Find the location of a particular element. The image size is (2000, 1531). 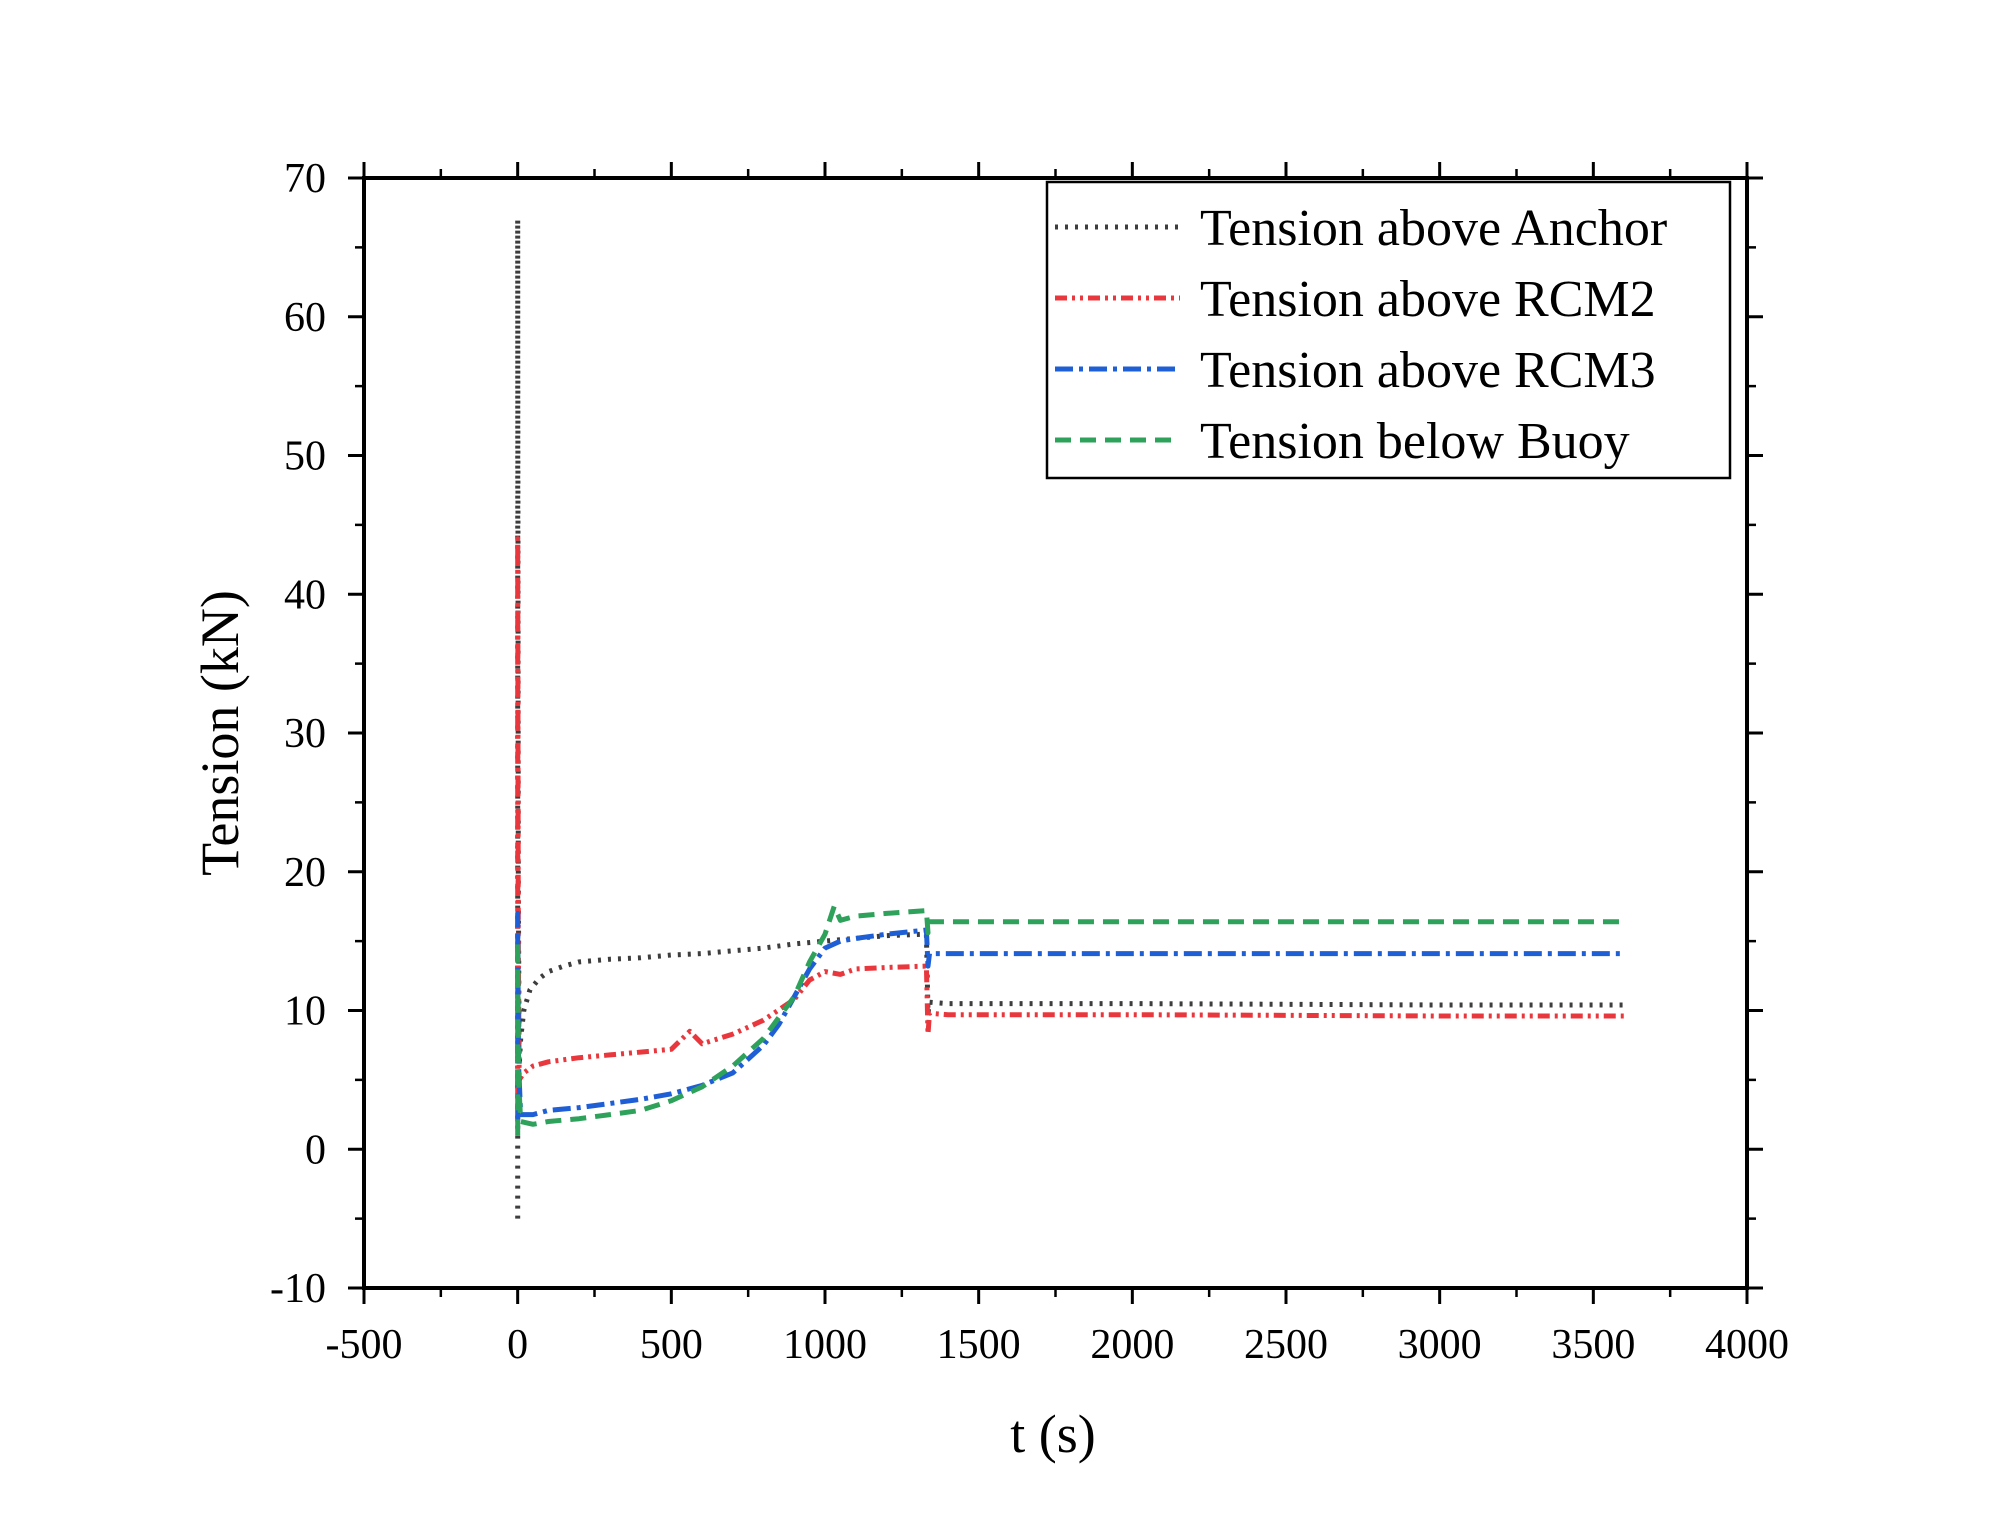

x-tick-label: 0 is located at coordinates (517, 1345).